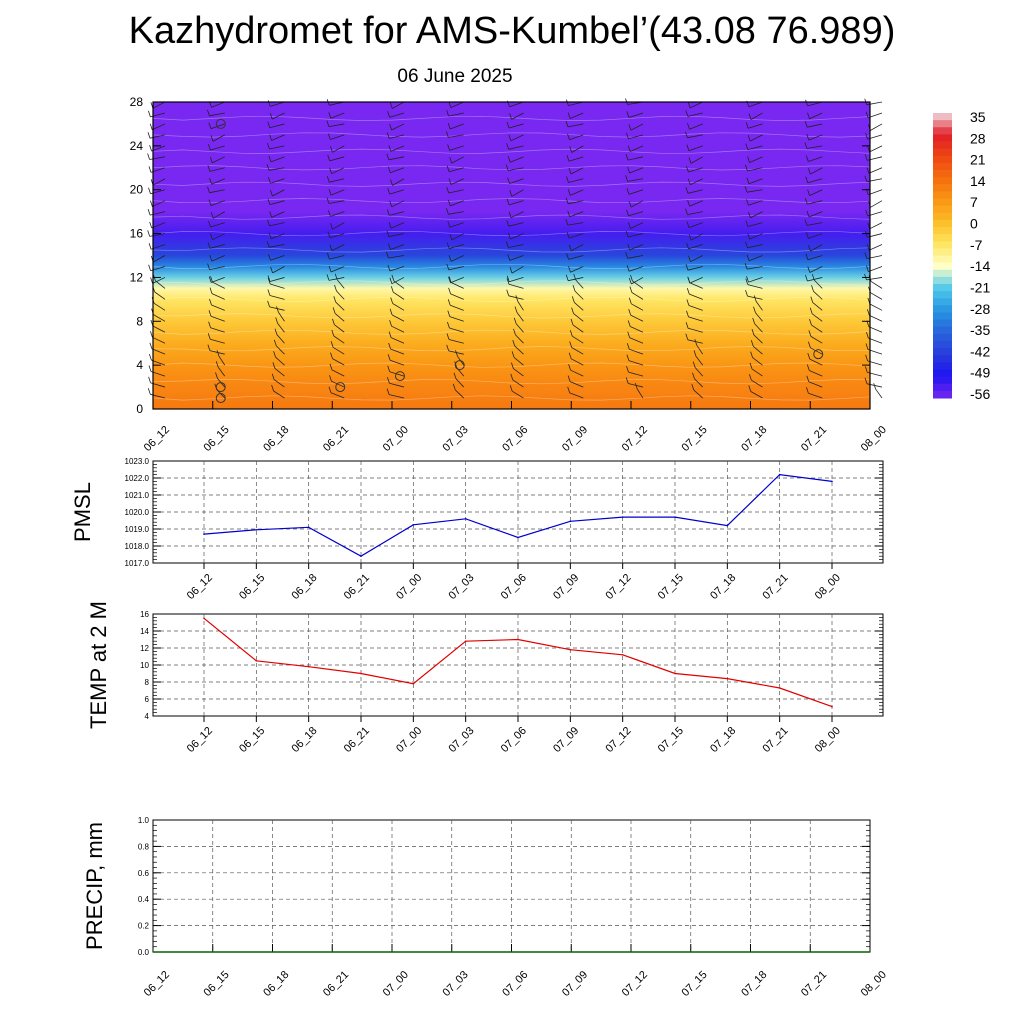 The width and height of the screenshot is (1024, 1024). What do you see at coordinates (695, 984) in the screenshot?
I see `x-tick-label: 07_15` at bounding box center [695, 984].